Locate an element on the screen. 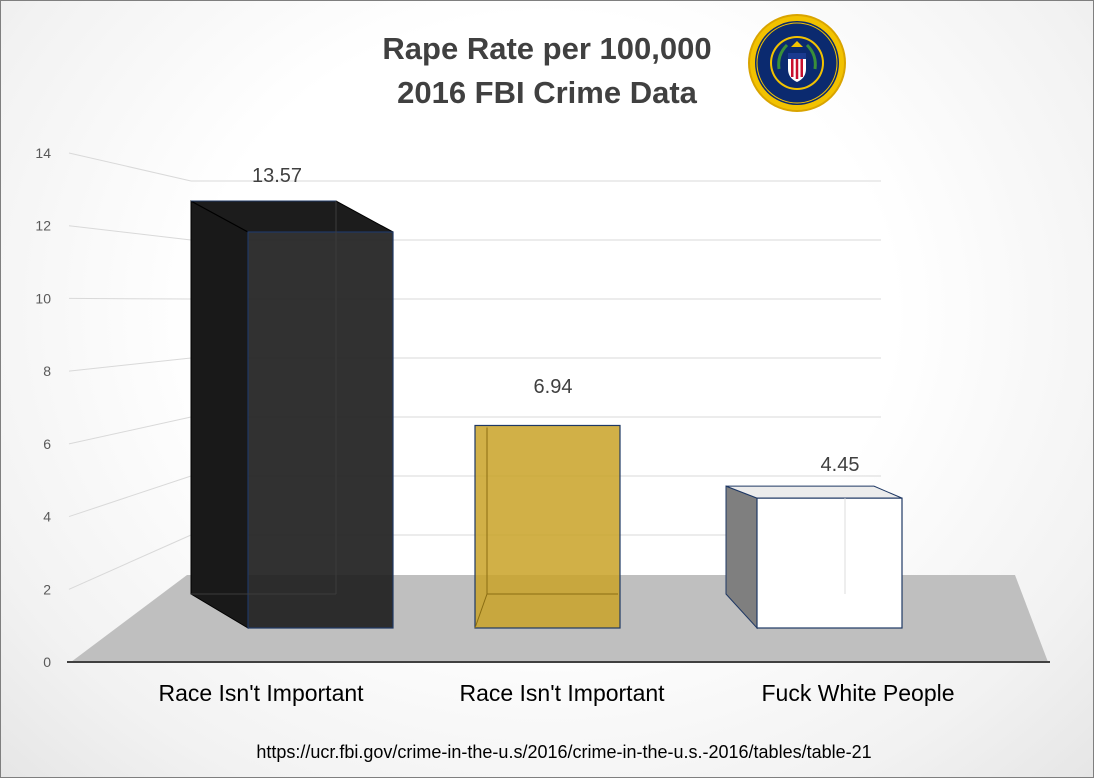 Image resolution: width=1094 pixels, height=778 pixels. y-tick-label: 4 is located at coordinates (47, 517).